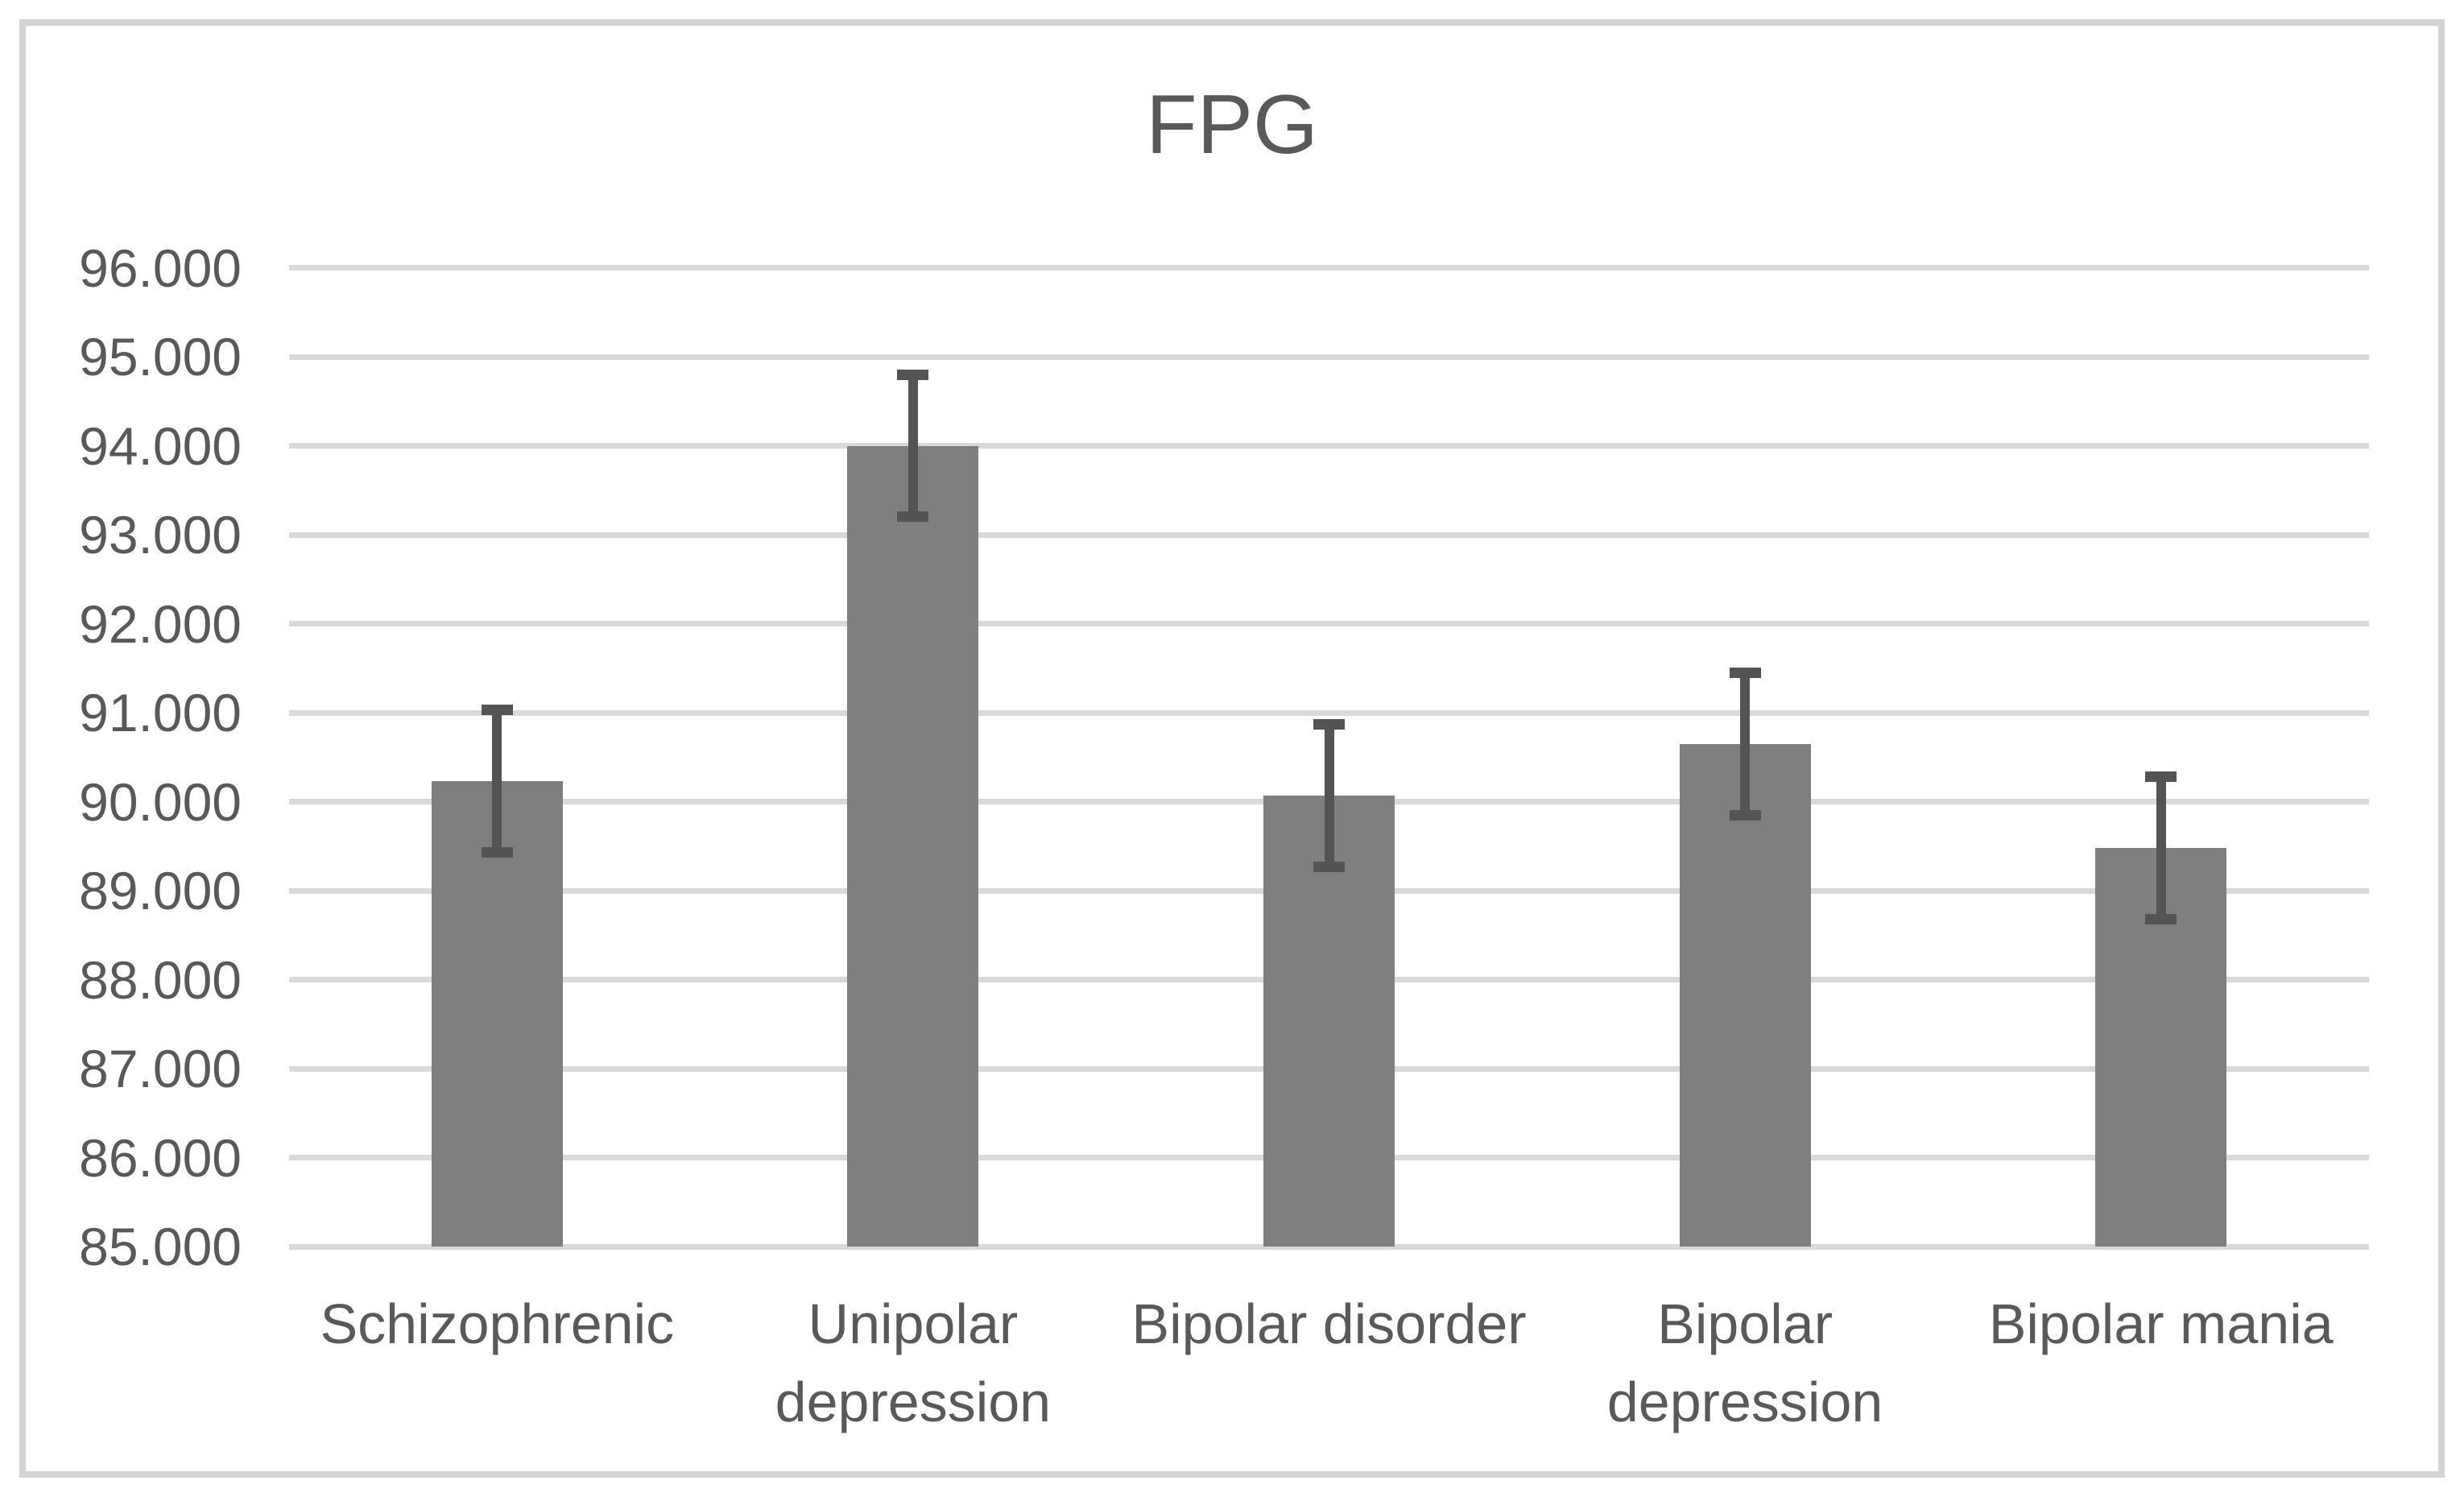 The height and width of the screenshot is (1497, 2464). What do you see at coordinates (160, 268) in the screenshot?
I see `y-axis-tick-label: 96.000` at bounding box center [160, 268].